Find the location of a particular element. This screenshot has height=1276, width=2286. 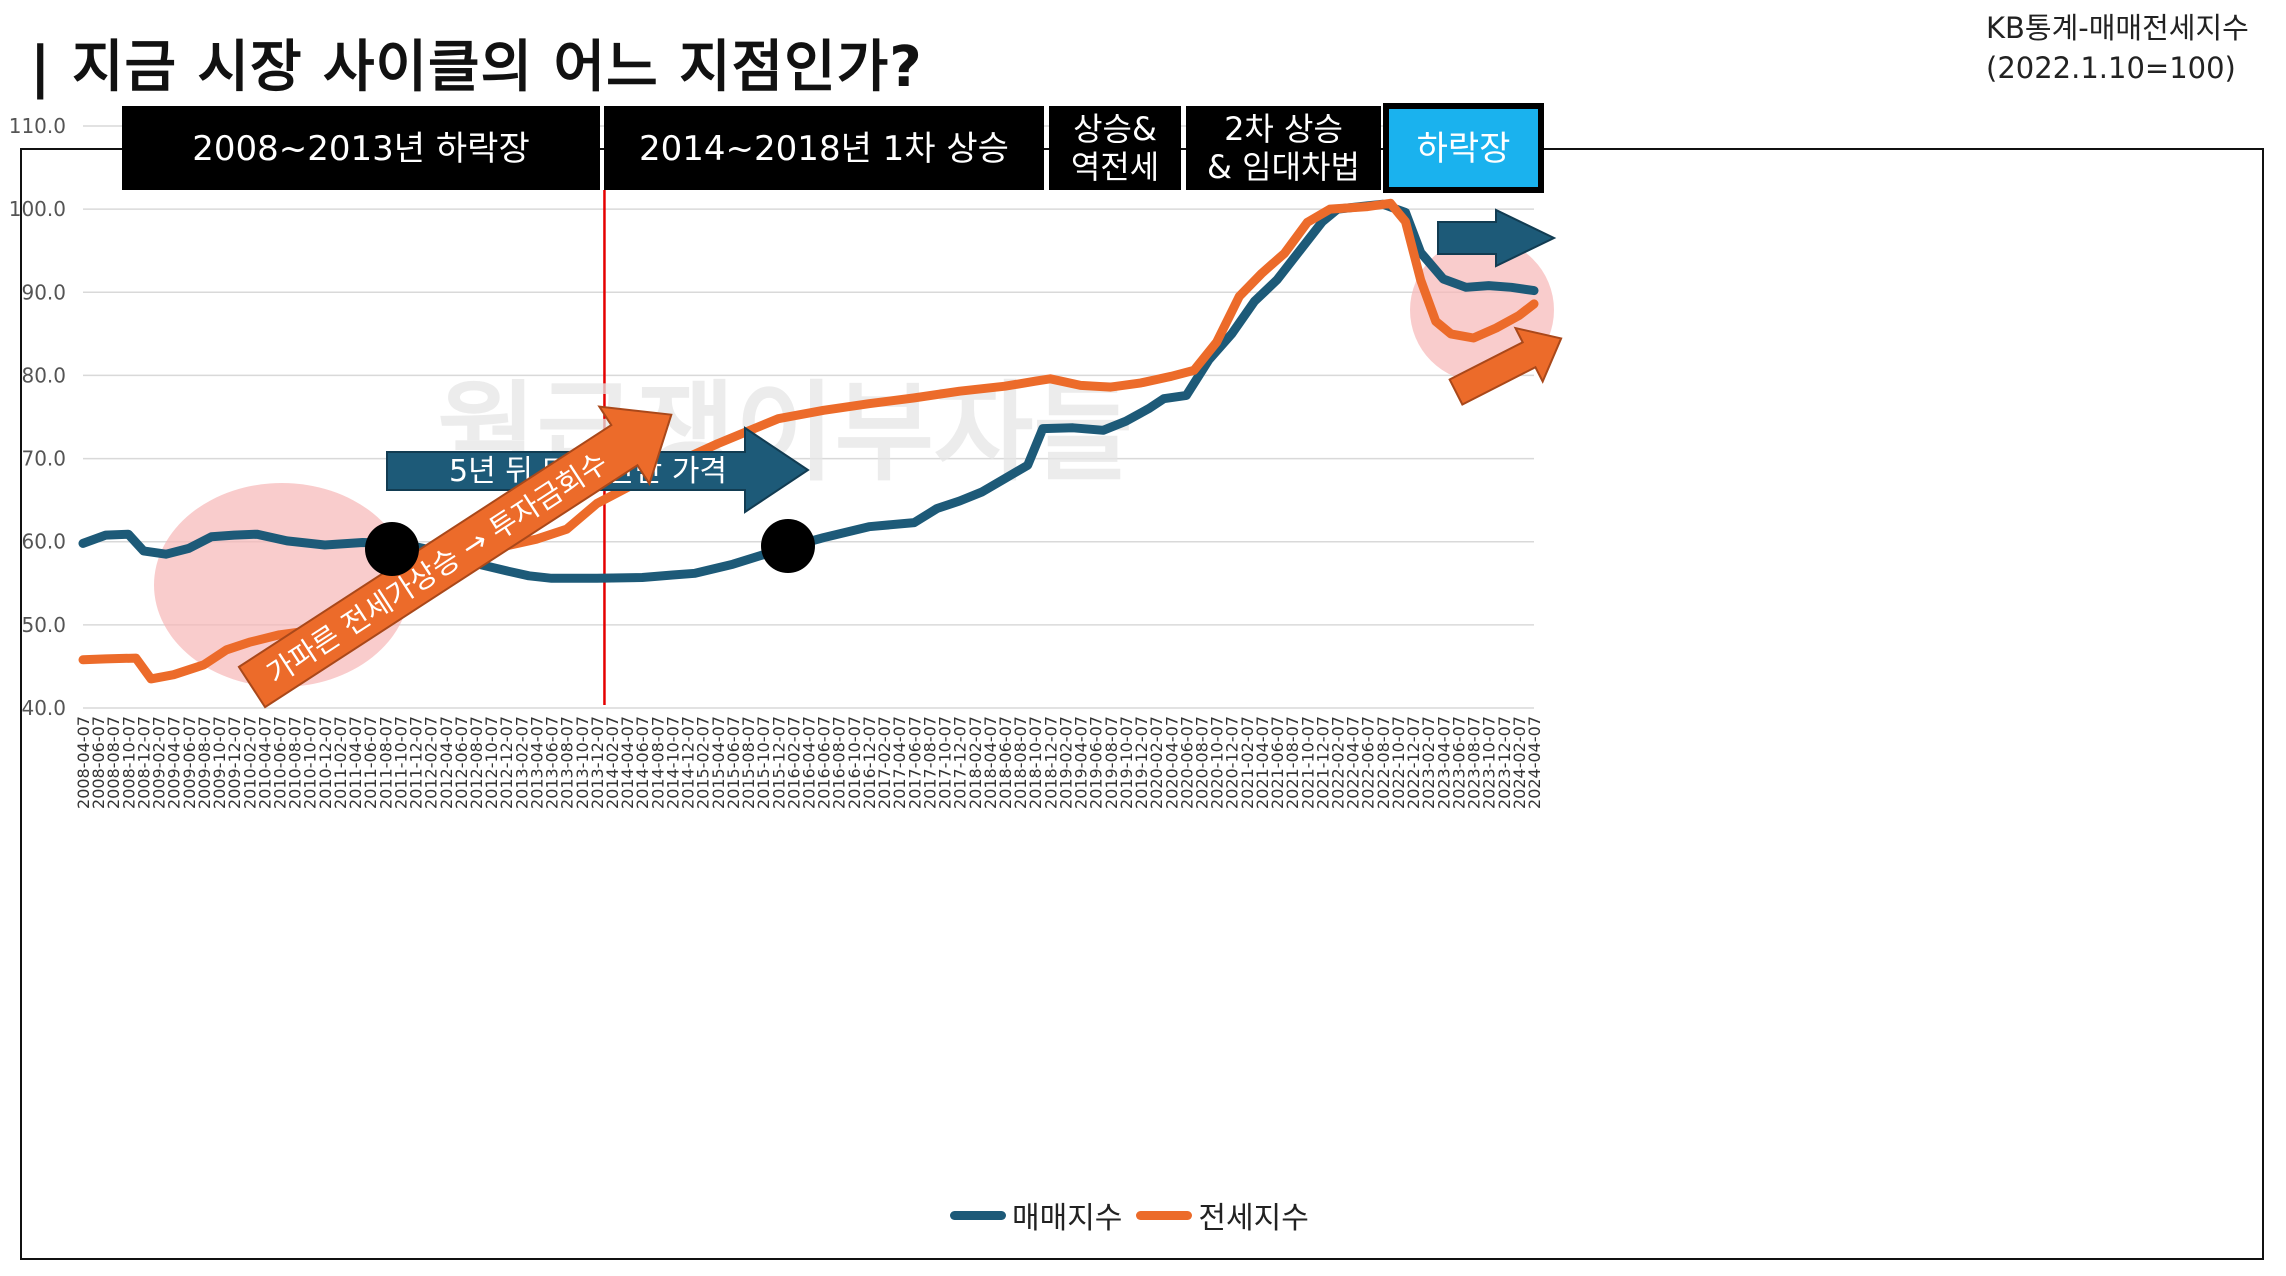

arrow-trend-sale is located at coordinates (1497, 238).